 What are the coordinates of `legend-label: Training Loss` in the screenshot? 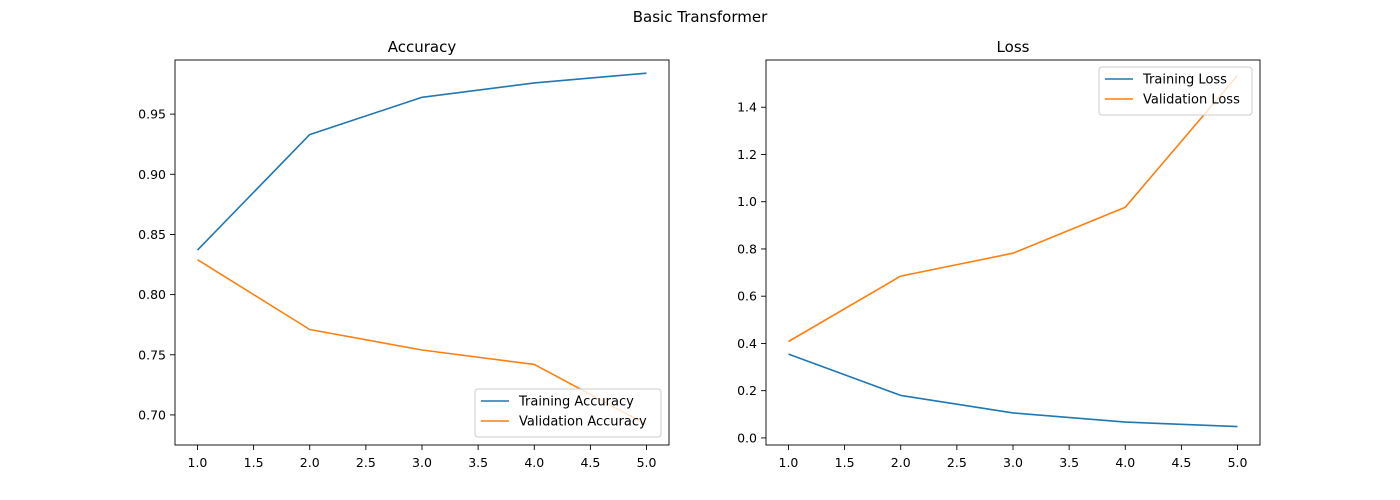 It's located at (1184, 80).